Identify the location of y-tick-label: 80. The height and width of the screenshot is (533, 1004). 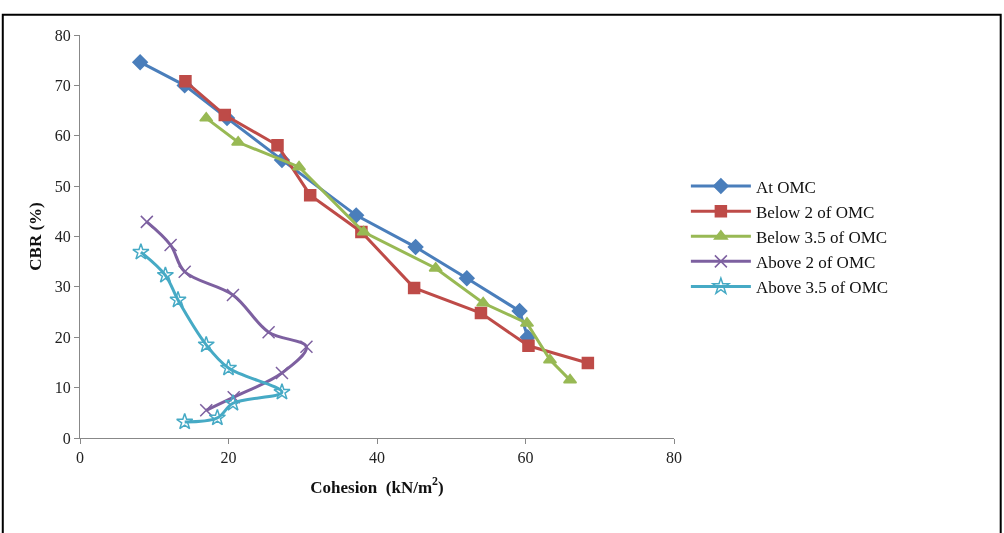
(62, 35).